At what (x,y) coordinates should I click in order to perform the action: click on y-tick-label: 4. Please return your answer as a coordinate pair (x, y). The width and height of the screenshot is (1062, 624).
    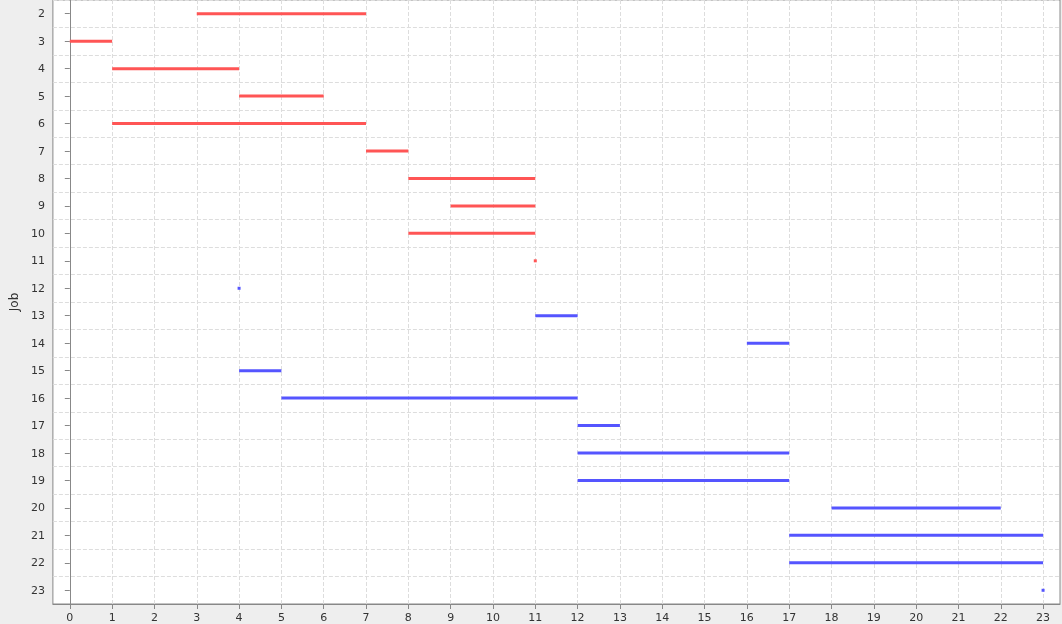
    Looking at the image, I should click on (41, 69).